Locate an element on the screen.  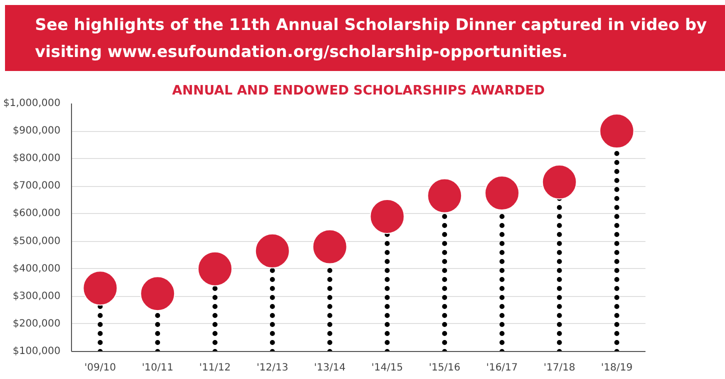
y-tick-label: $700,000 is located at coordinates (36, 186).